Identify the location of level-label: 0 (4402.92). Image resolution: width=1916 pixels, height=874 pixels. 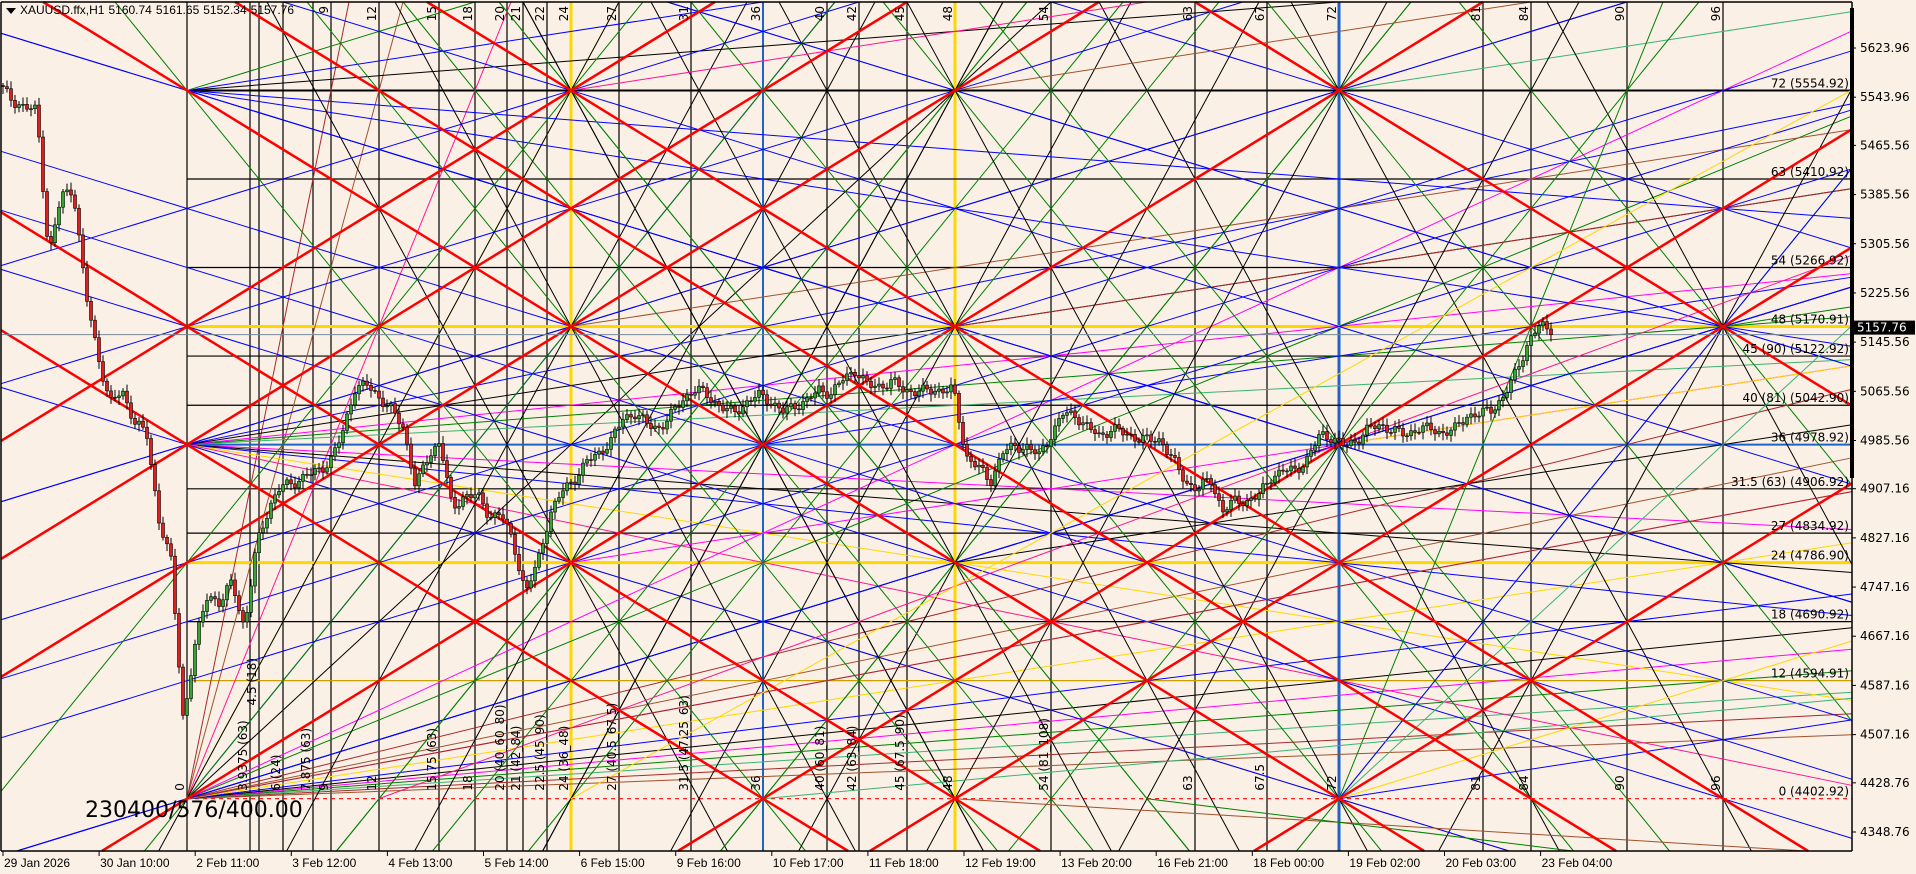
(1814, 792).